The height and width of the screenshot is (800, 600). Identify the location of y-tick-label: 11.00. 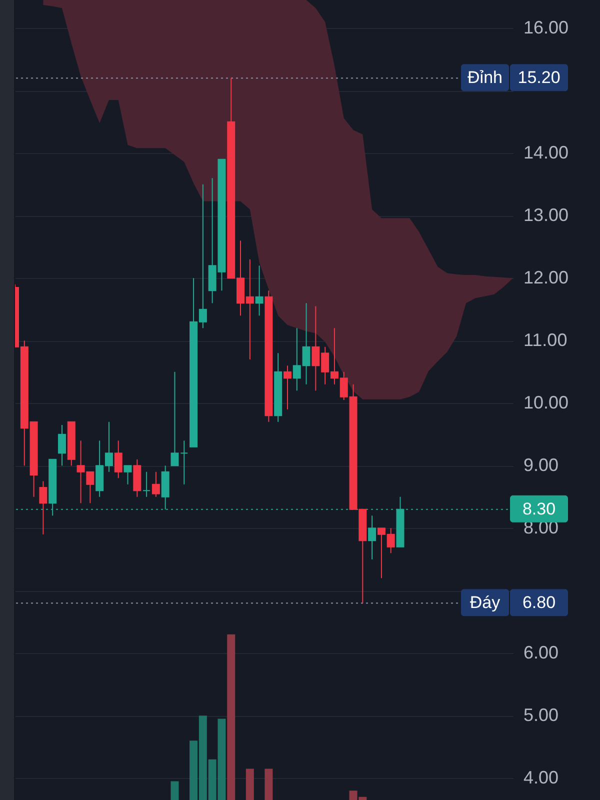
(546, 340).